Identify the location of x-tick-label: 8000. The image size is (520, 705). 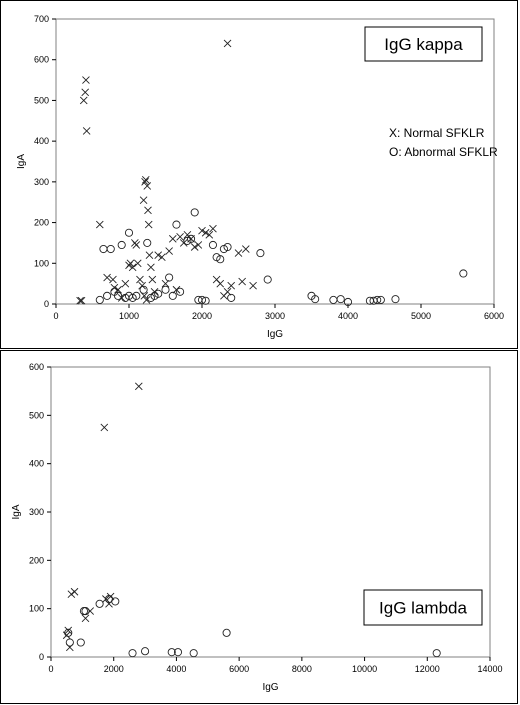
(302, 669).